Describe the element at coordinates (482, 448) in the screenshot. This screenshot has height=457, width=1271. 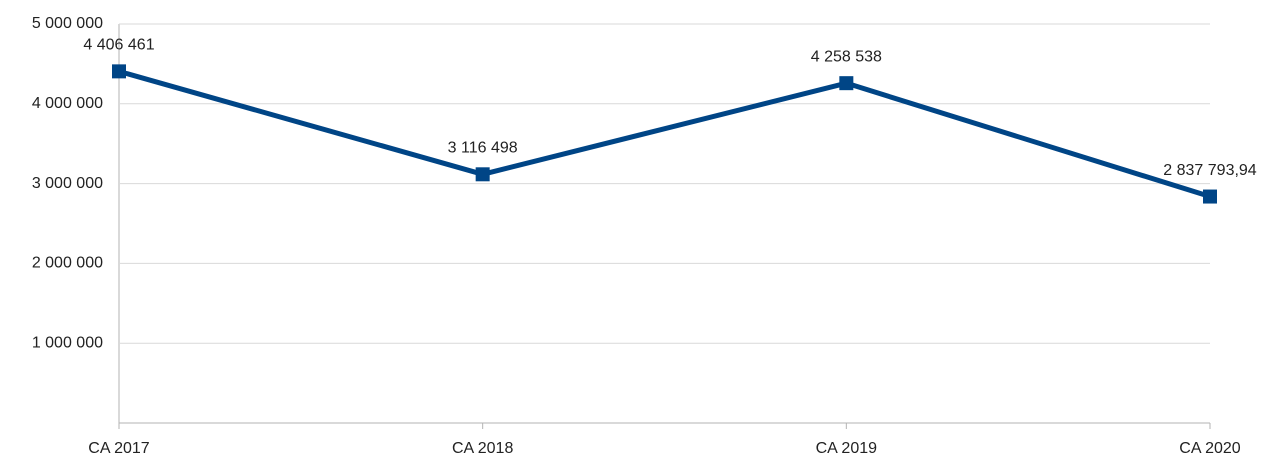
I see `x-tick-label: CA 2018` at that location.